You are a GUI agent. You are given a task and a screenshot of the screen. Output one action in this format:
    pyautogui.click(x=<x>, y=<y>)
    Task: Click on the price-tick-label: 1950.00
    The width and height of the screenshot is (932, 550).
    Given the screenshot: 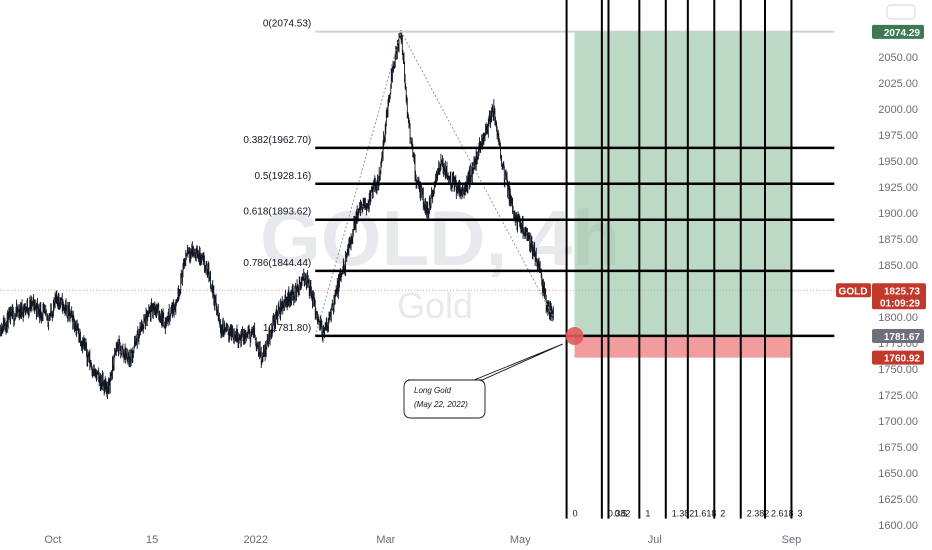 What is the action you would take?
    pyautogui.click(x=898, y=162)
    